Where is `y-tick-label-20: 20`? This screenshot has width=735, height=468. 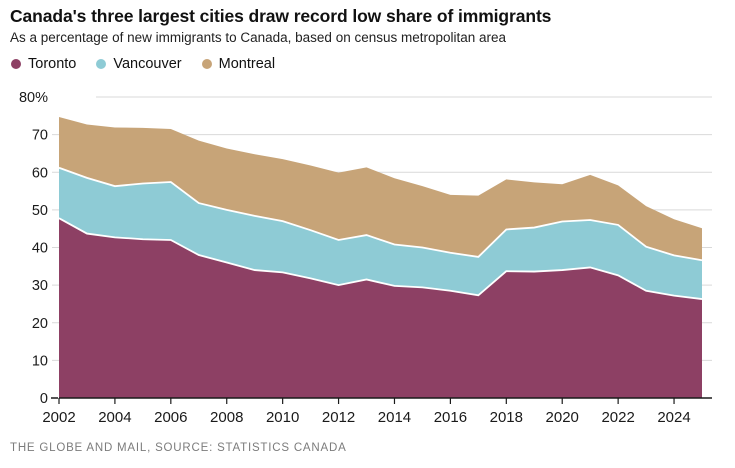
y-tick-label-20: 20 is located at coordinates (40, 324).